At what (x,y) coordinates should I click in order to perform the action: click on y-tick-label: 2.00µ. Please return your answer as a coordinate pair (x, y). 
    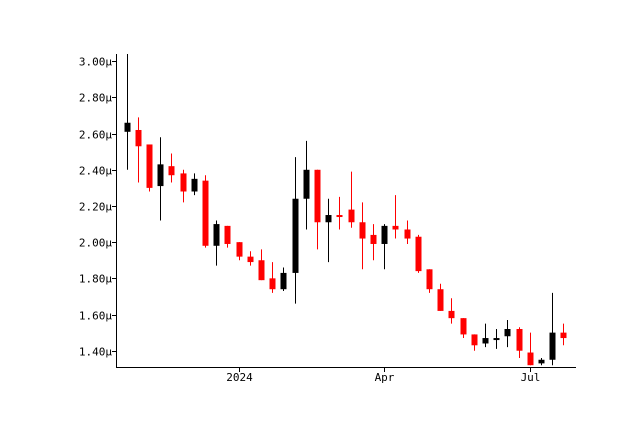
    Looking at the image, I should click on (95, 243).